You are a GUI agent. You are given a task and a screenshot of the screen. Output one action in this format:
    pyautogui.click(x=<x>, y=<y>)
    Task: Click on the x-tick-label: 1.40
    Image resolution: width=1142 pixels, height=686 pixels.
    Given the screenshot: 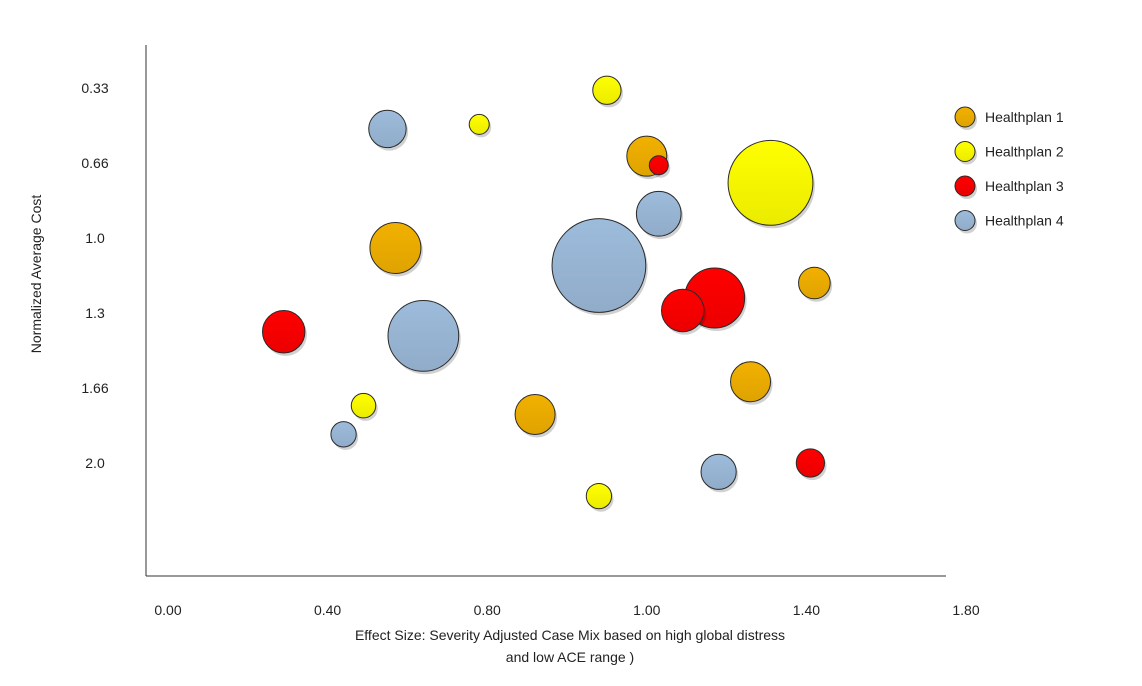 What is the action you would take?
    pyautogui.click(x=806, y=610)
    